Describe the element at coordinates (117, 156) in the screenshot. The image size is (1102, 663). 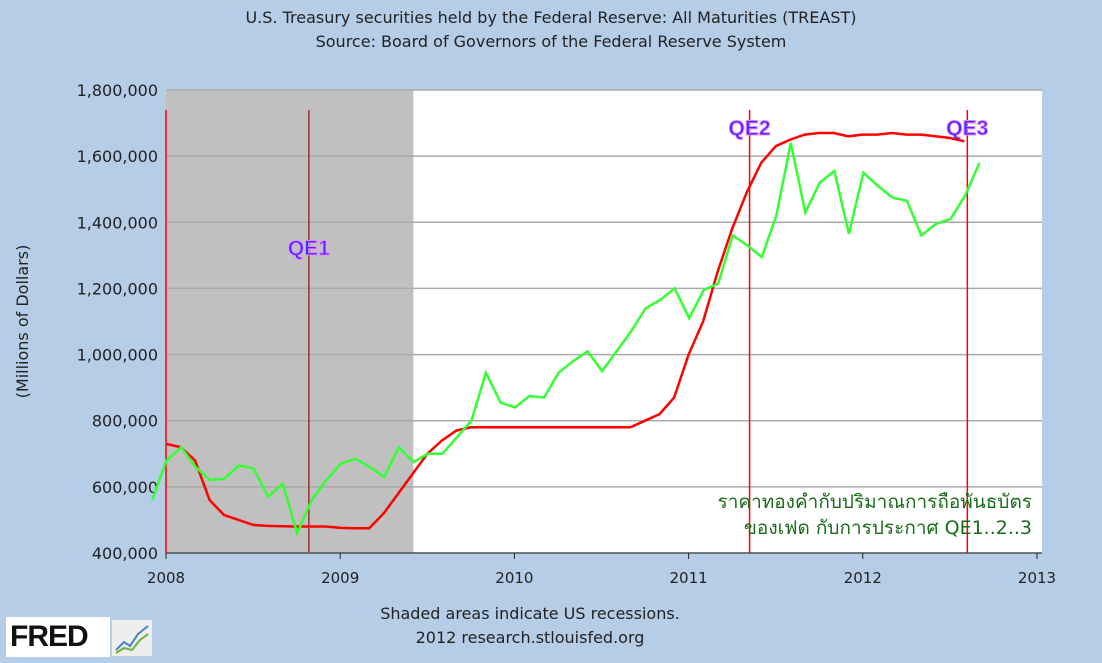
I see `y-tick-label: 1,600,000` at that location.